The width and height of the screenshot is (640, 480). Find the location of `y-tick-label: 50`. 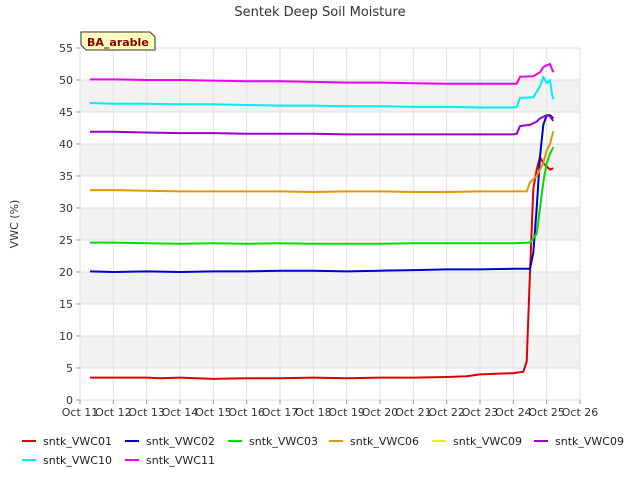

y-tick-label: 50 is located at coordinates (66, 80).